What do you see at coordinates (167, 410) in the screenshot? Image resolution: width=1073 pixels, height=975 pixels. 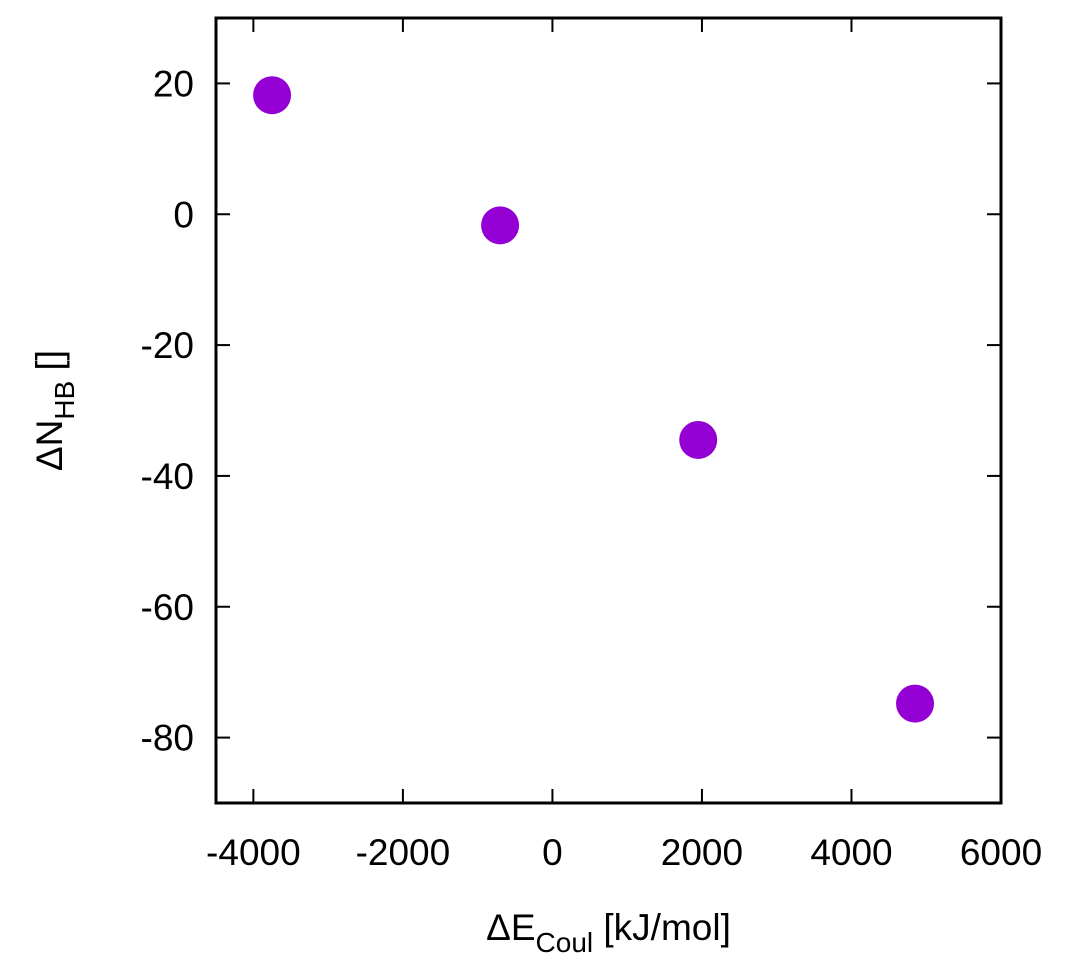 I see `y-tick-labels: -80 -60 -40 -20 0 20` at bounding box center [167, 410].